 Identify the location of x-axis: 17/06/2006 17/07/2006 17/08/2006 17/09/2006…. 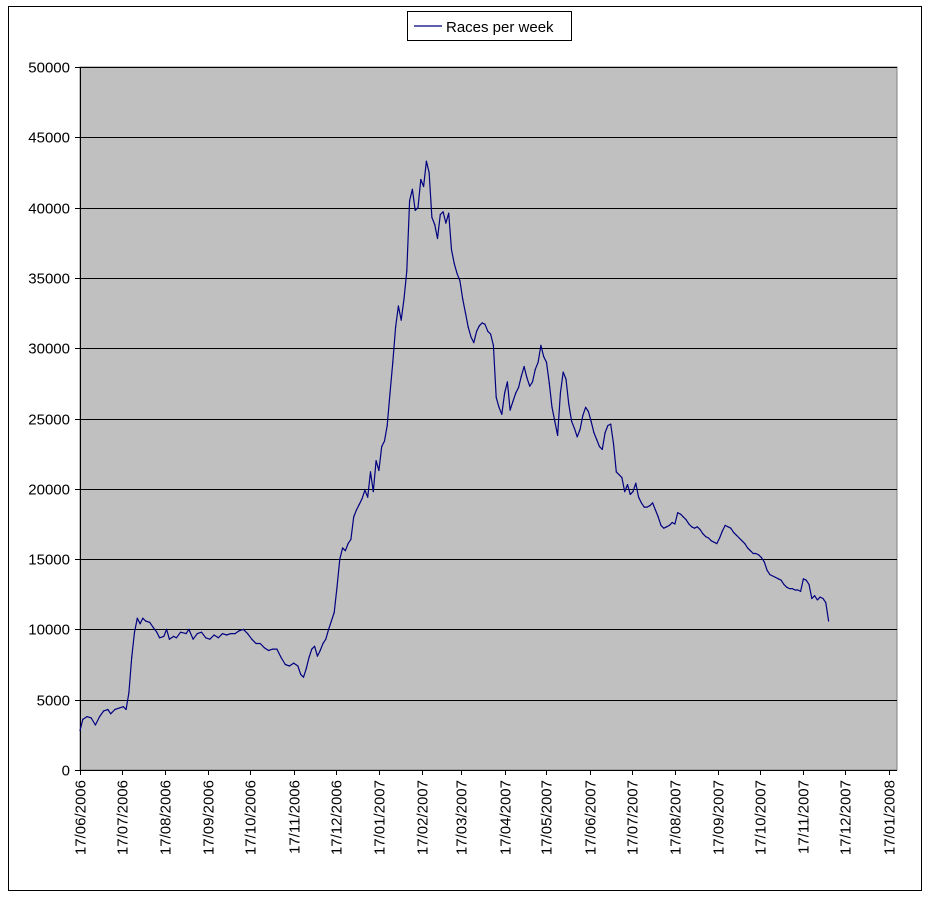
(486, 812).